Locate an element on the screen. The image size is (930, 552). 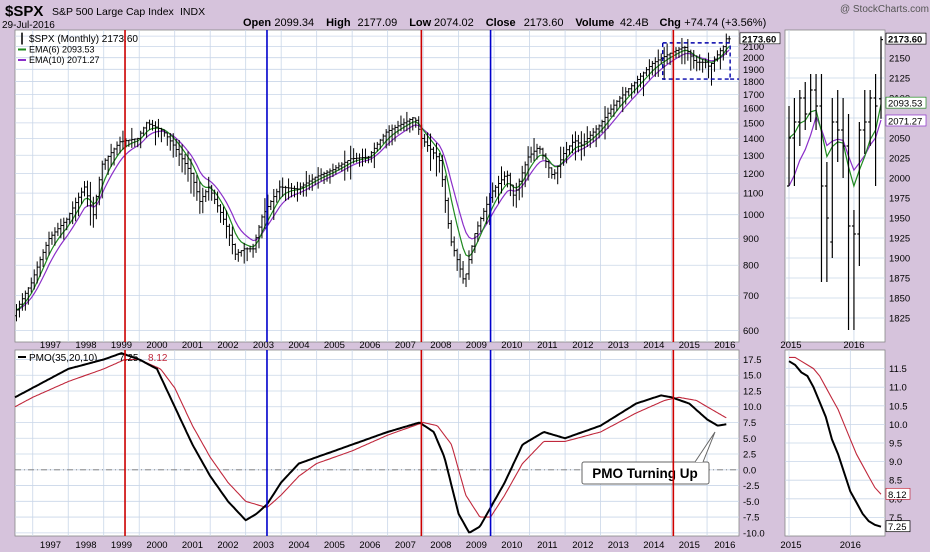
pmo-x-tick-1999: 1999 is located at coordinates (121, 545).